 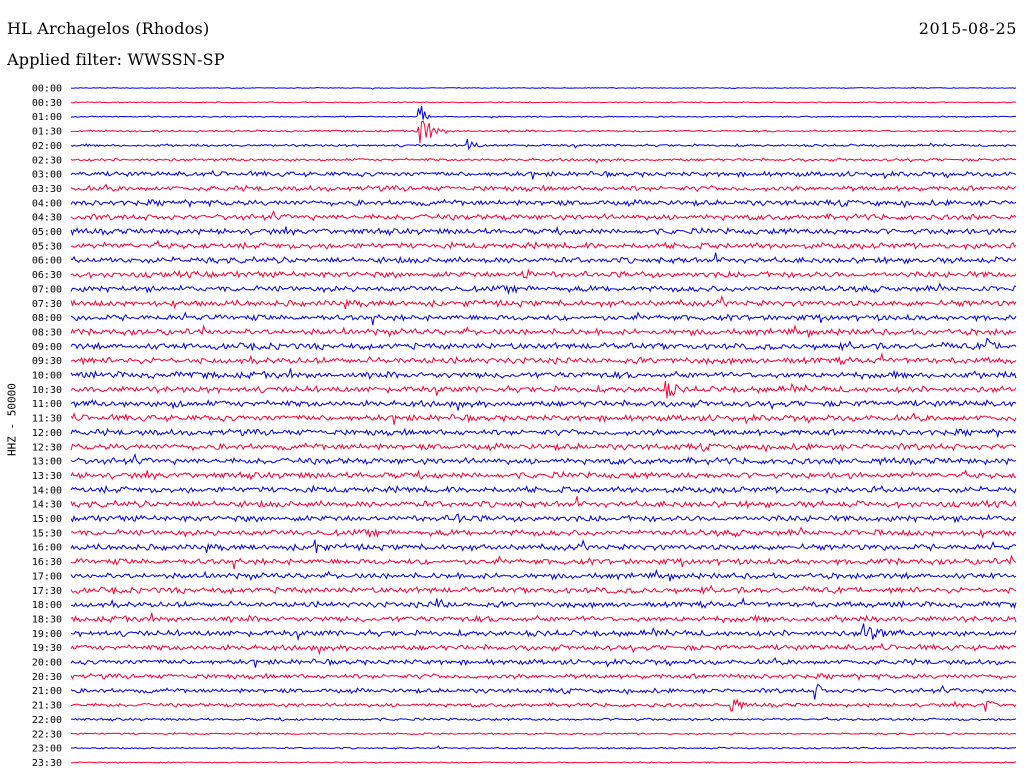 I want to click on time-tick-label: 04:30, so click(x=47, y=218).